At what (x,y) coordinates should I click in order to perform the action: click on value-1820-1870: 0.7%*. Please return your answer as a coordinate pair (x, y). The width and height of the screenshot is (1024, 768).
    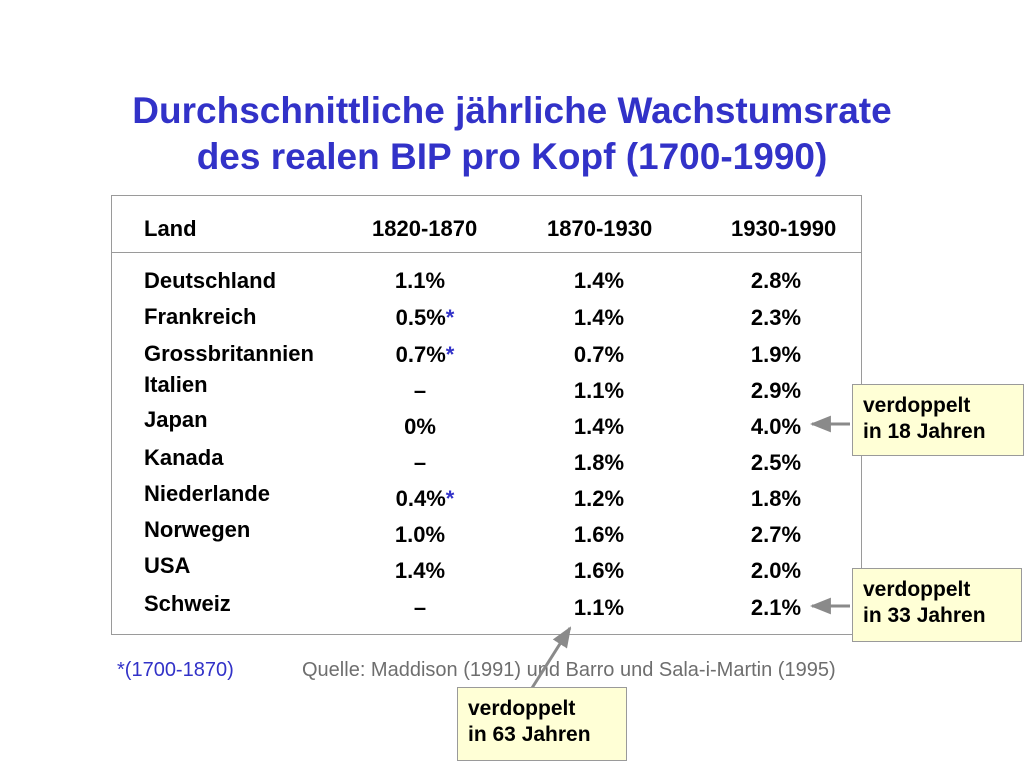
    Looking at the image, I should click on (425, 355).